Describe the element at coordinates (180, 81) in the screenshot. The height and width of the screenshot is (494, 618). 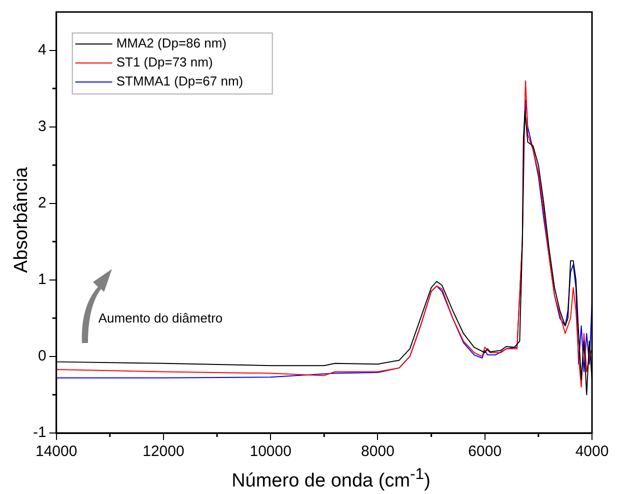
I see `legend-label: STMMA1 (Dp=67 nm)` at that location.